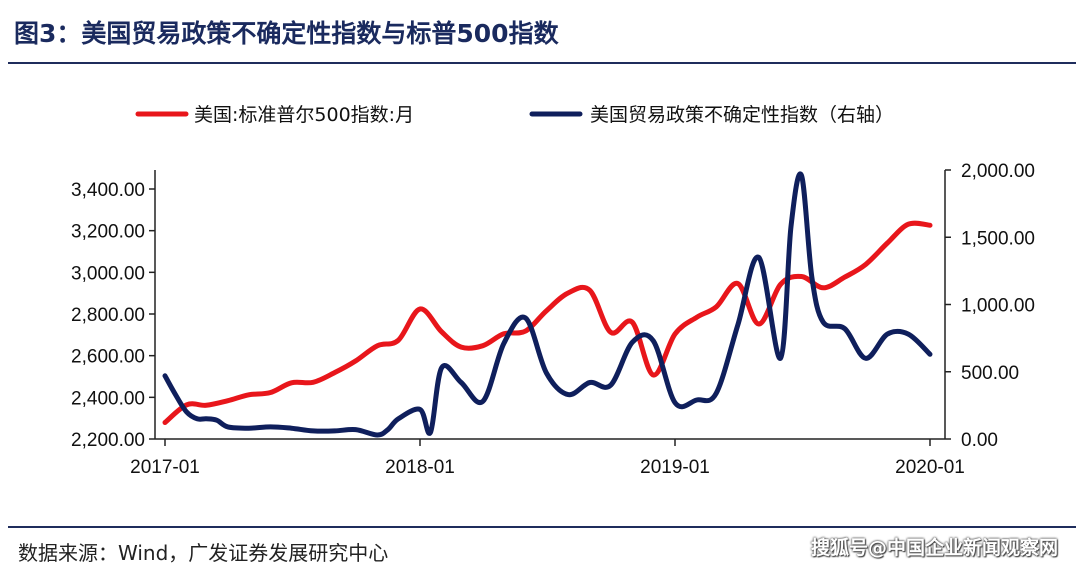  What do you see at coordinates (108, 357) in the screenshot?
I see `y-left-tick-label: 2,600.00` at bounding box center [108, 357].